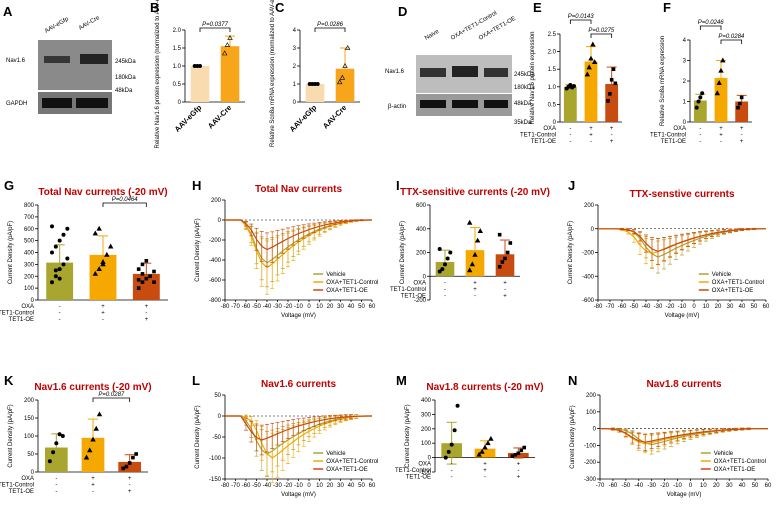  I want to click on x-tick-label-L-0: -80, so click(225, 486).